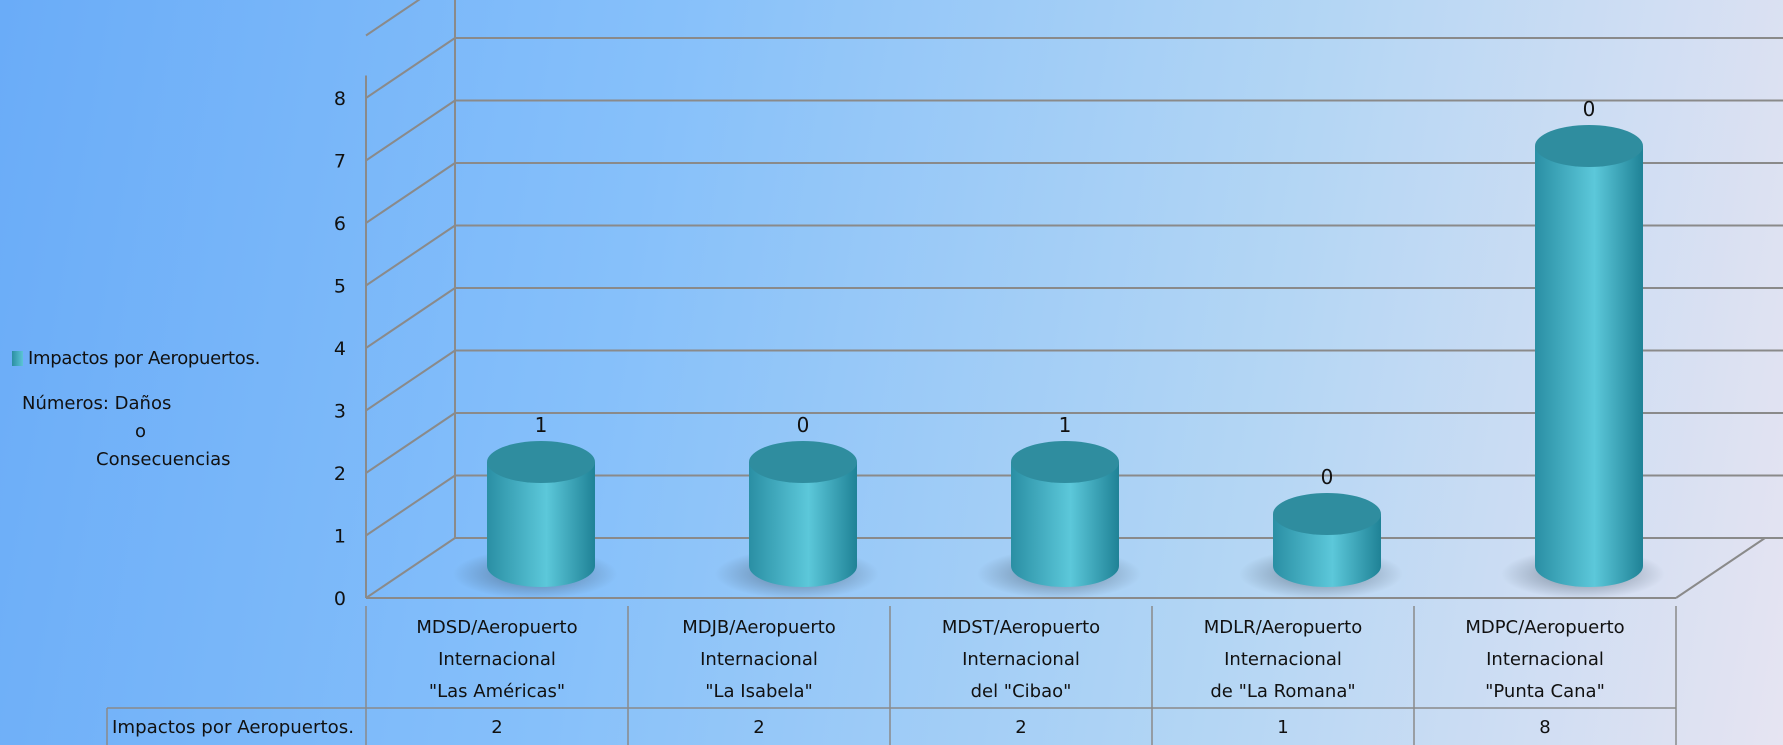  Describe the element at coordinates (17, 358) in the screenshot. I see `legend-swatch` at that location.